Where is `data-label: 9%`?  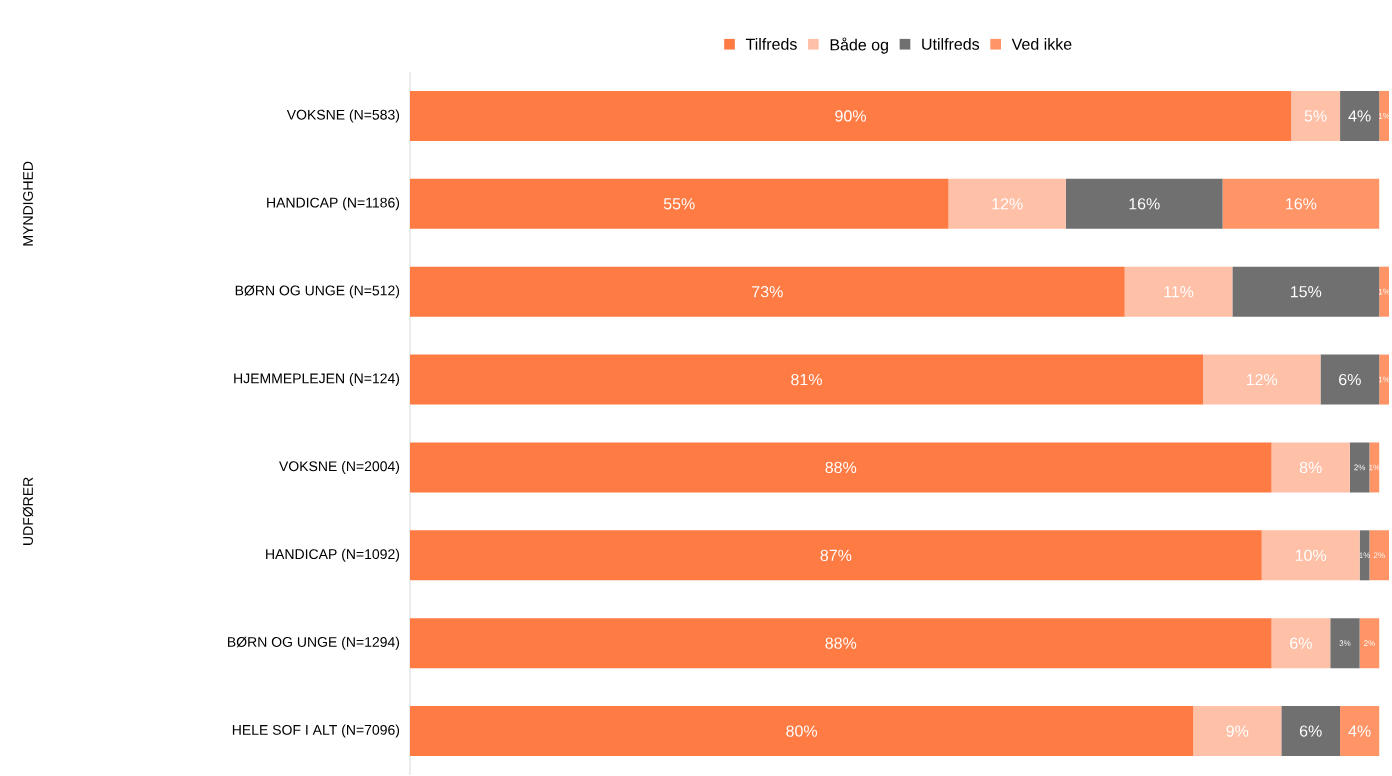 data-label: 9% is located at coordinates (1237, 731).